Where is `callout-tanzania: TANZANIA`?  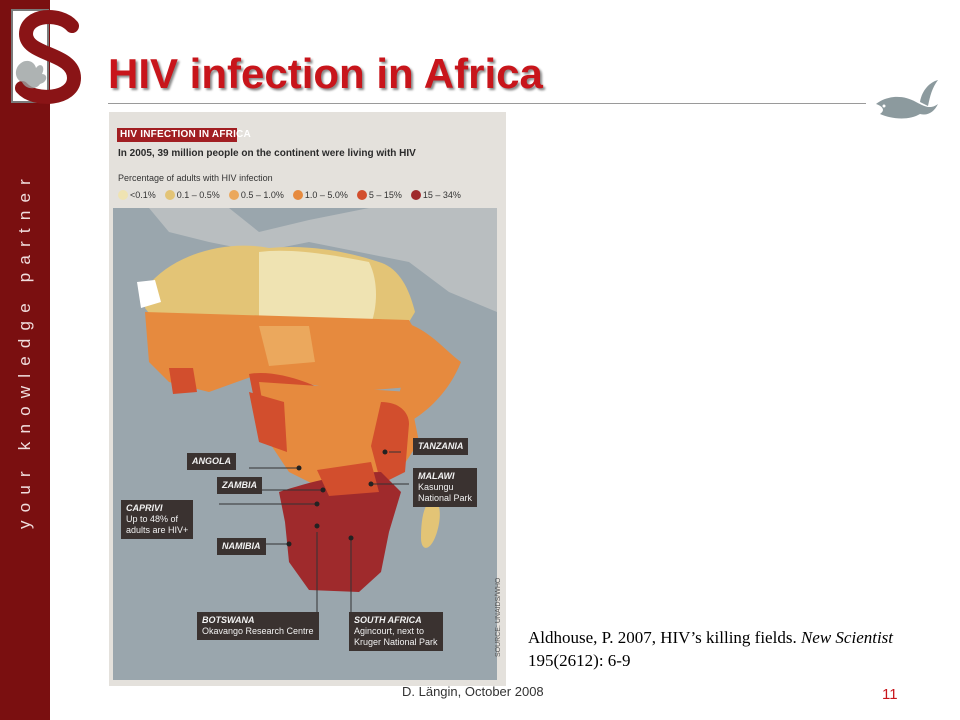 callout-tanzania: TANZANIA is located at coordinates (441, 446).